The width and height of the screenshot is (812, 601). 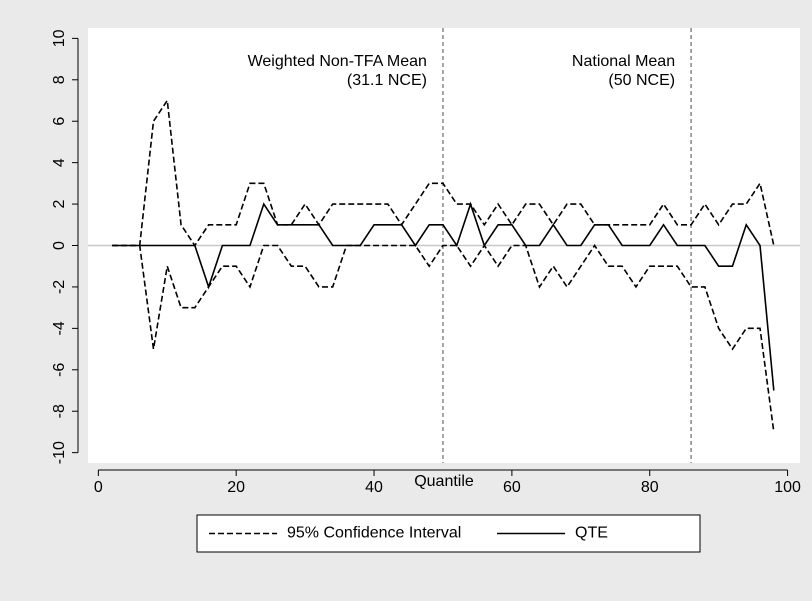 I want to click on x-tick-label: 60, so click(x=512, y=487).